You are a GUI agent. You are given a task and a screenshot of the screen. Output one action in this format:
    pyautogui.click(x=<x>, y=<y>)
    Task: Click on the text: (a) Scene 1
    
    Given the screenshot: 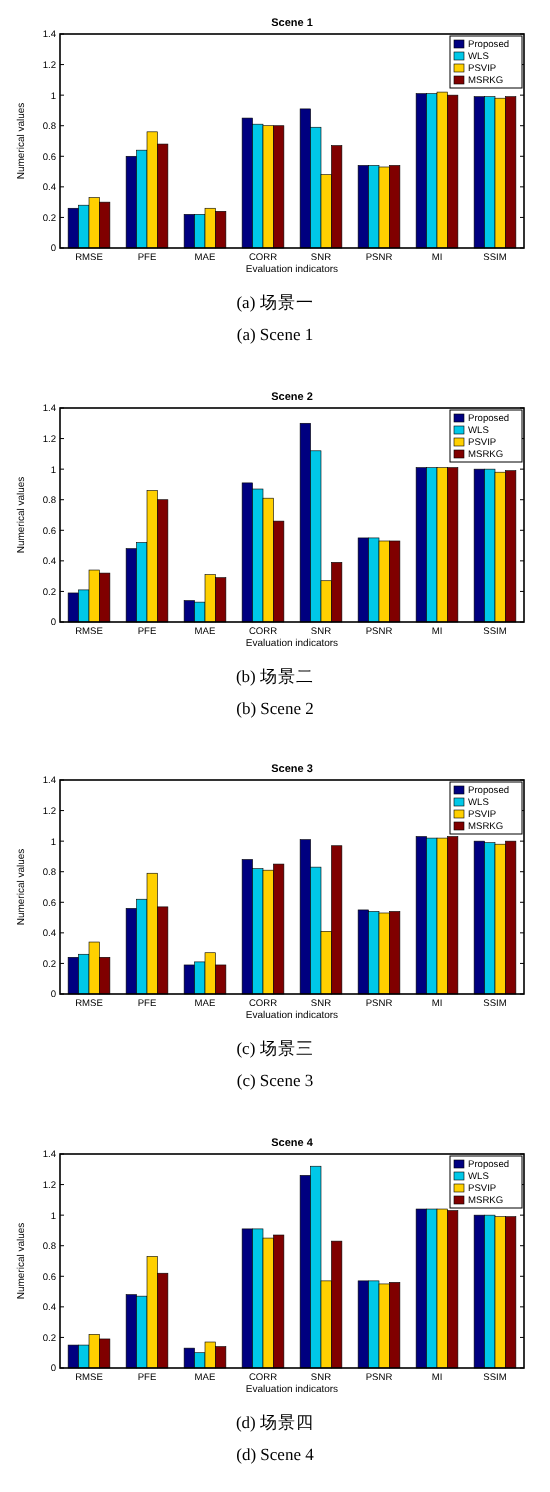 What is the action you would take?
    pyautogui.click(x=275, y=334)
    